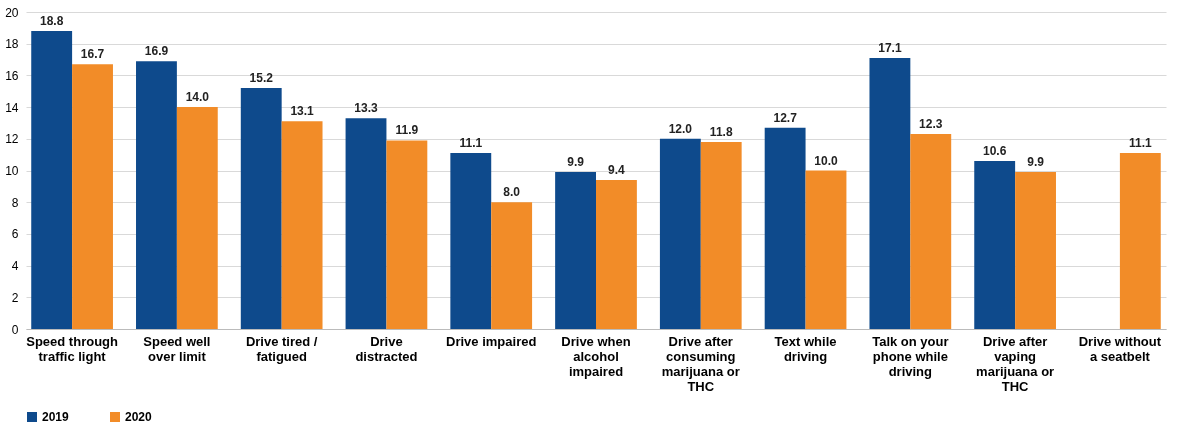 Image resolution: width=1178 pixels, height=429 pixels. What do you see at coordinates (596, 356) in the screenshot?
I see `x-tick-label: Drive when alcohol impaired` at bounding box center [596, 356].